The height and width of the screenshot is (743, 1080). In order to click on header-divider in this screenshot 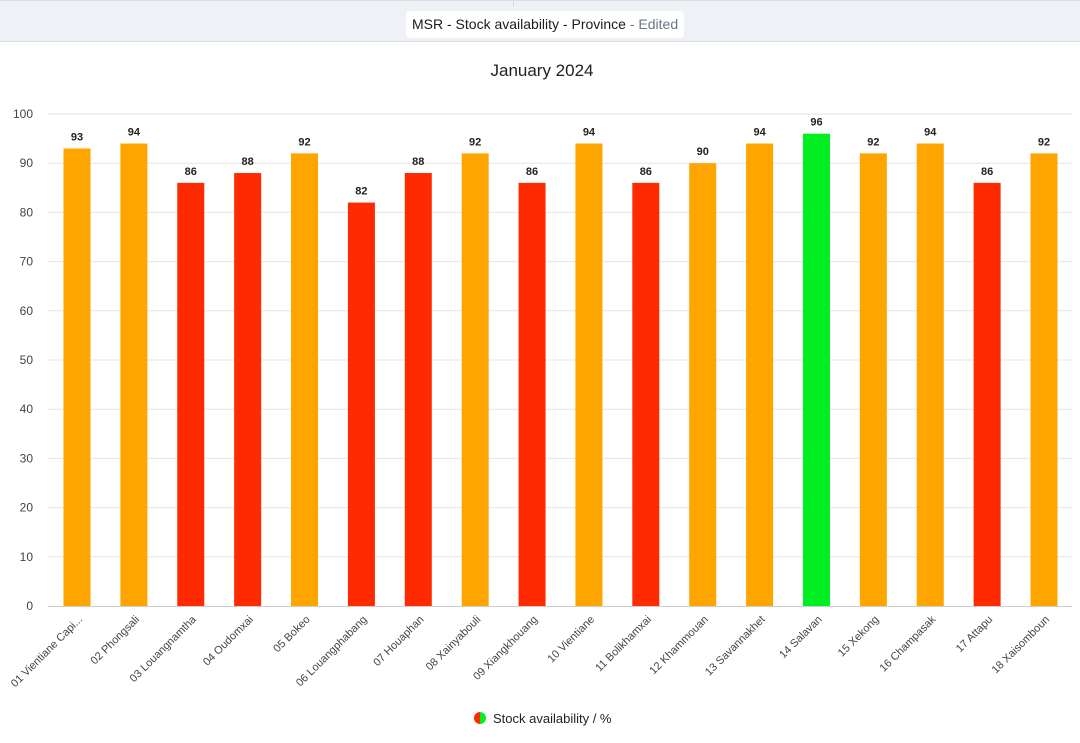, I will do `click(513, 3)`.